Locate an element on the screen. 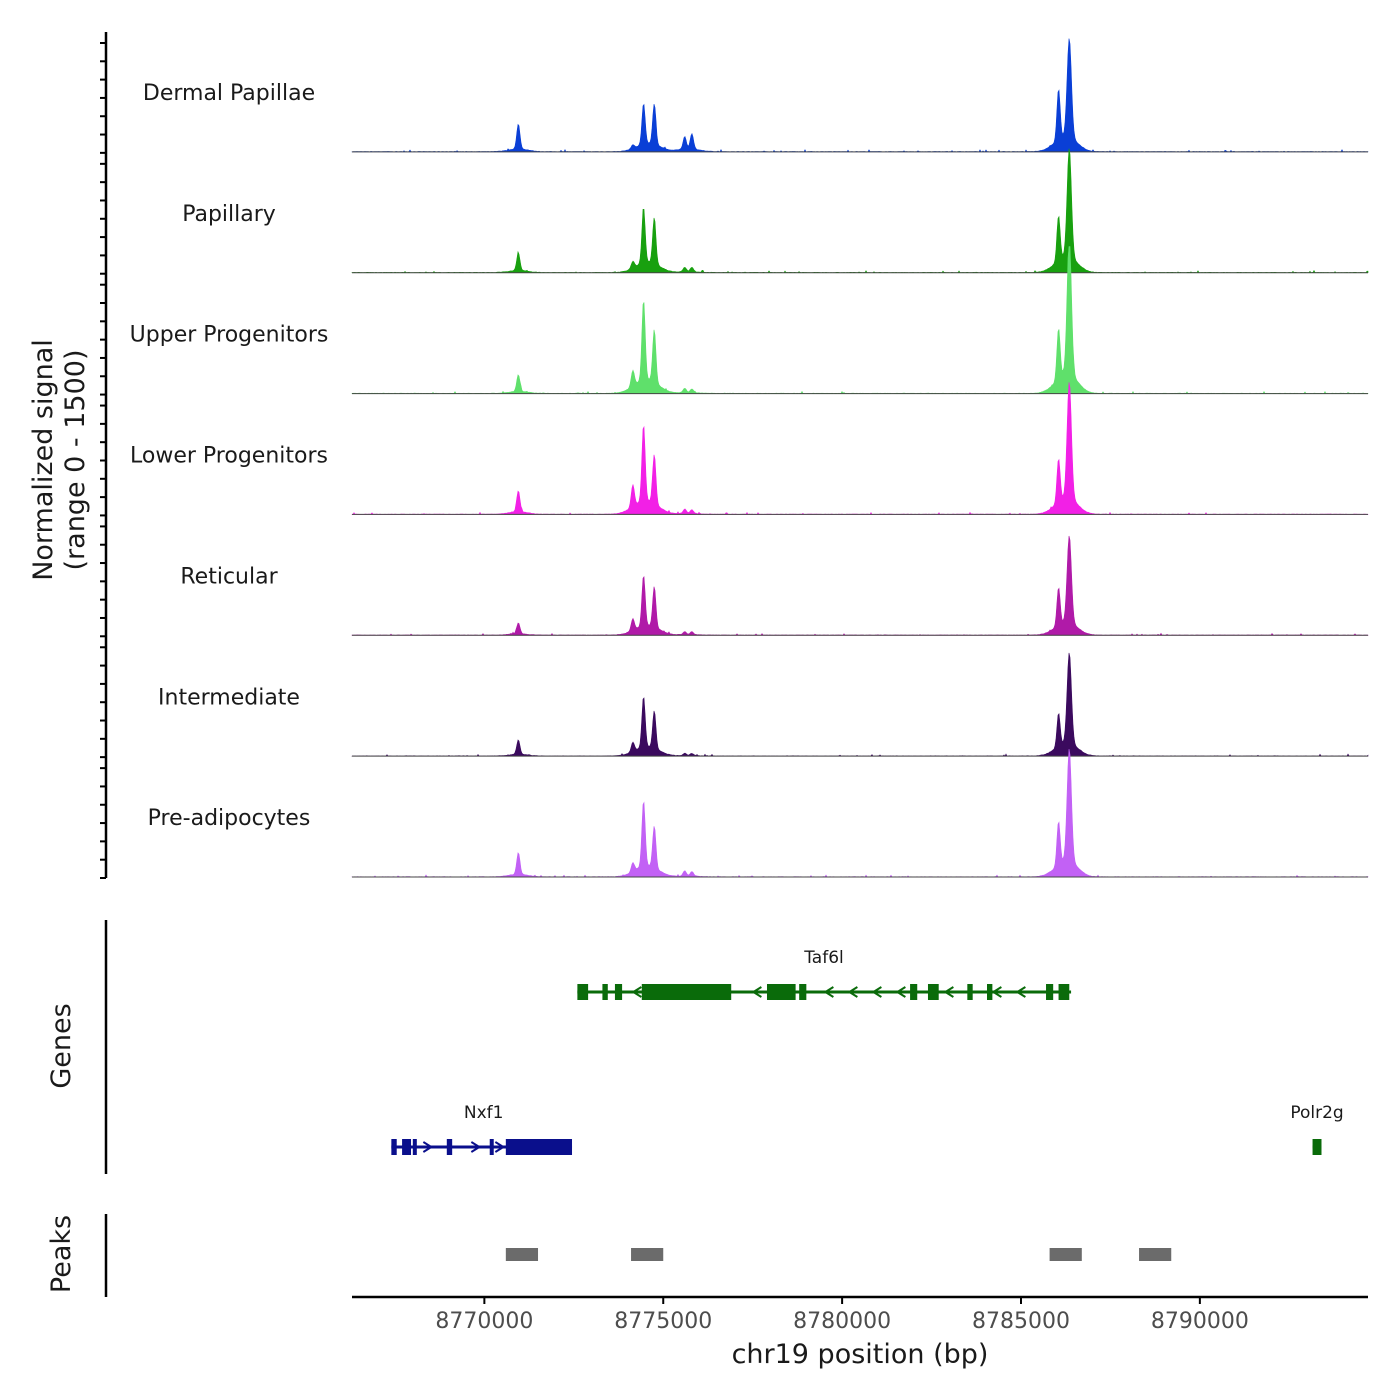 The image size is (1400, 1400). coverage-track: Reticular is located at coordinates (734, 581).